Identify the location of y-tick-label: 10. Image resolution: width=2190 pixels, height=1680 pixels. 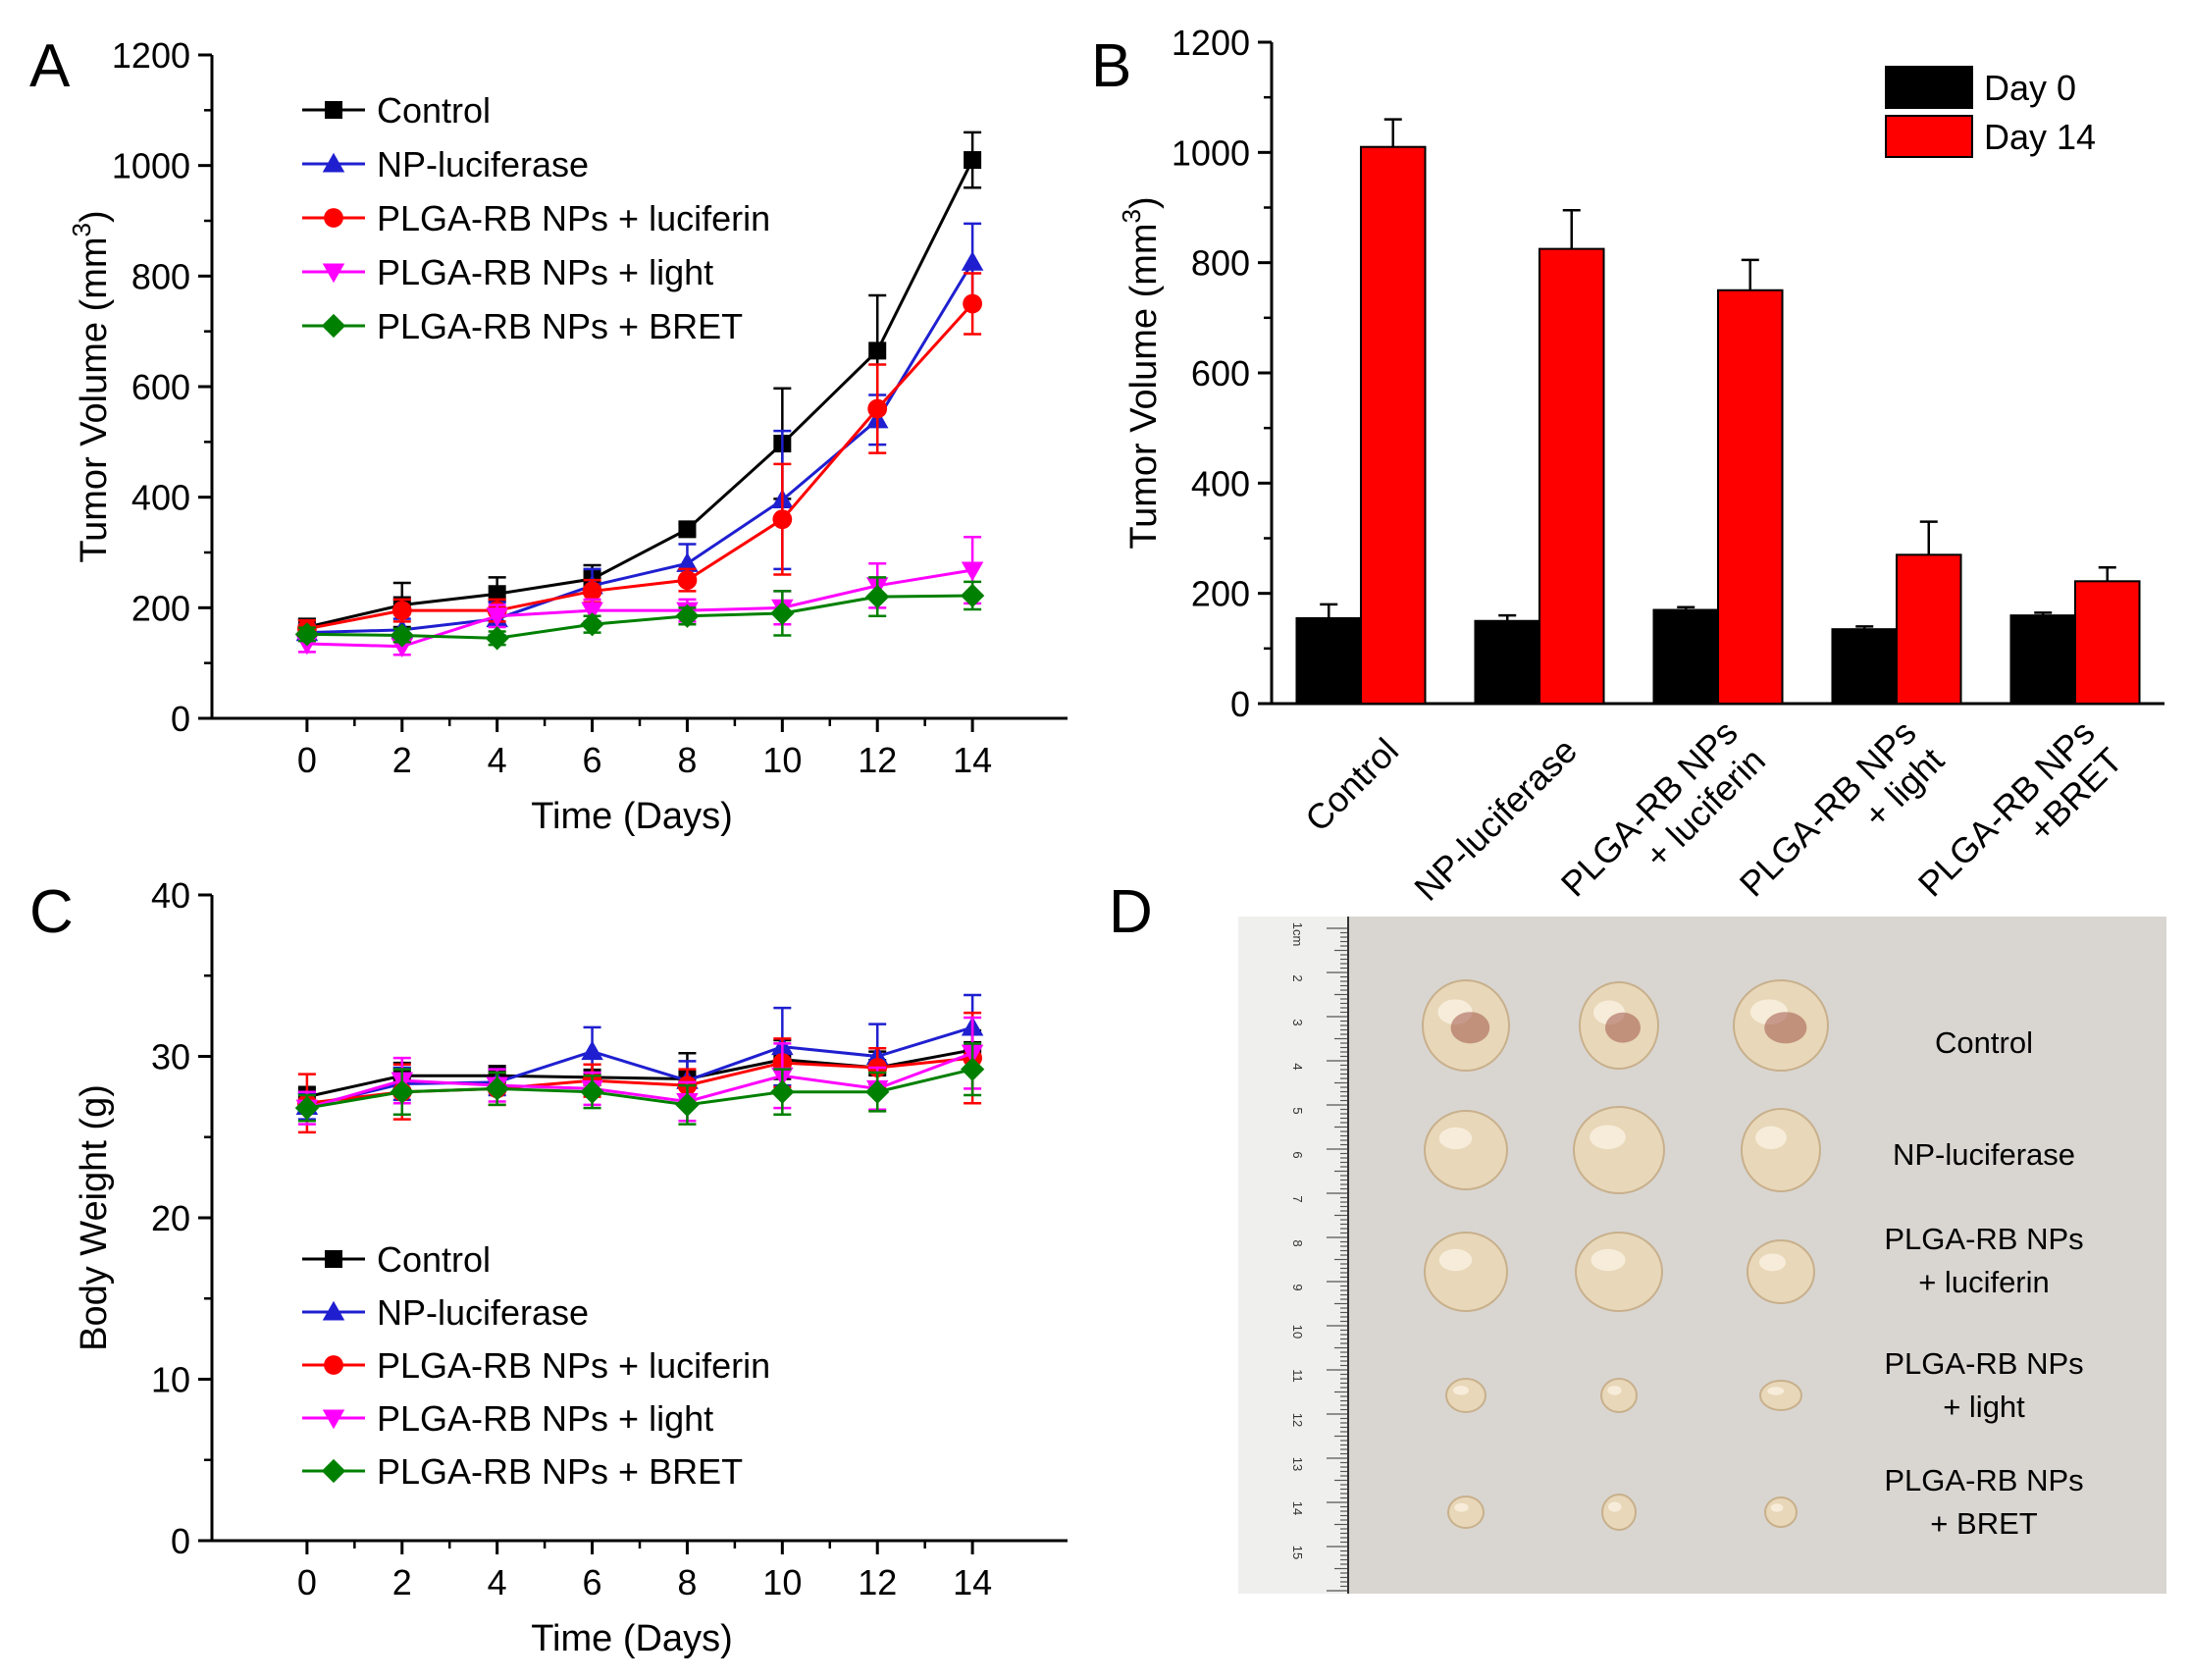
(170, 1380).